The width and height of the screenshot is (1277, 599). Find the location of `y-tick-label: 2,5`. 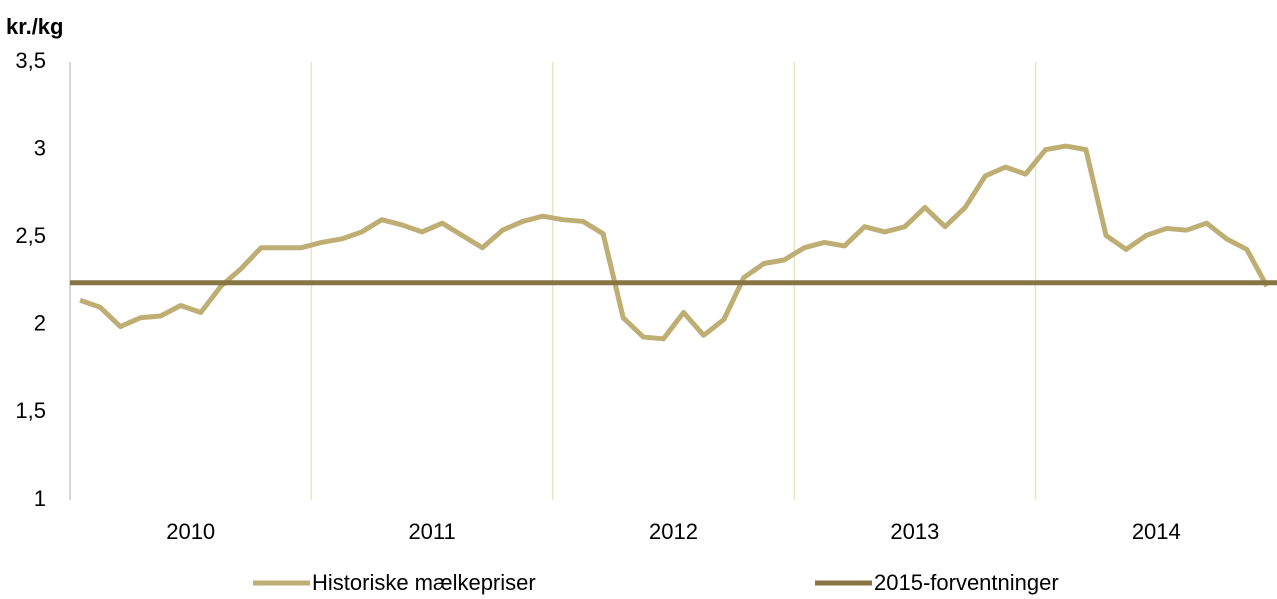

y-tick-label: 2,5 is located at coordinates (30, 235).